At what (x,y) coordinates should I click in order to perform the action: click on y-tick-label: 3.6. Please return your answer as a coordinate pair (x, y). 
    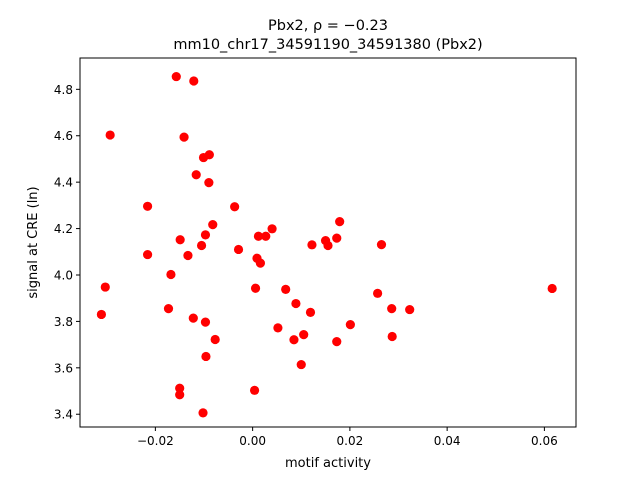
    Looking at the image, I should click on (63, 368).